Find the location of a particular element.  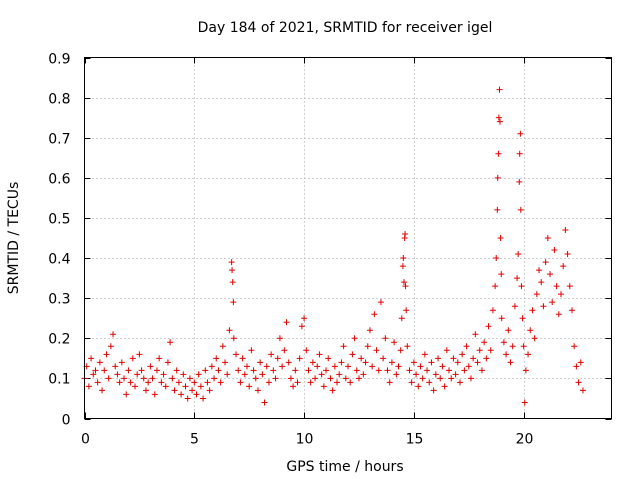

y-axis-label: SRMTID / TECUs is located at coordinates (14, 238).